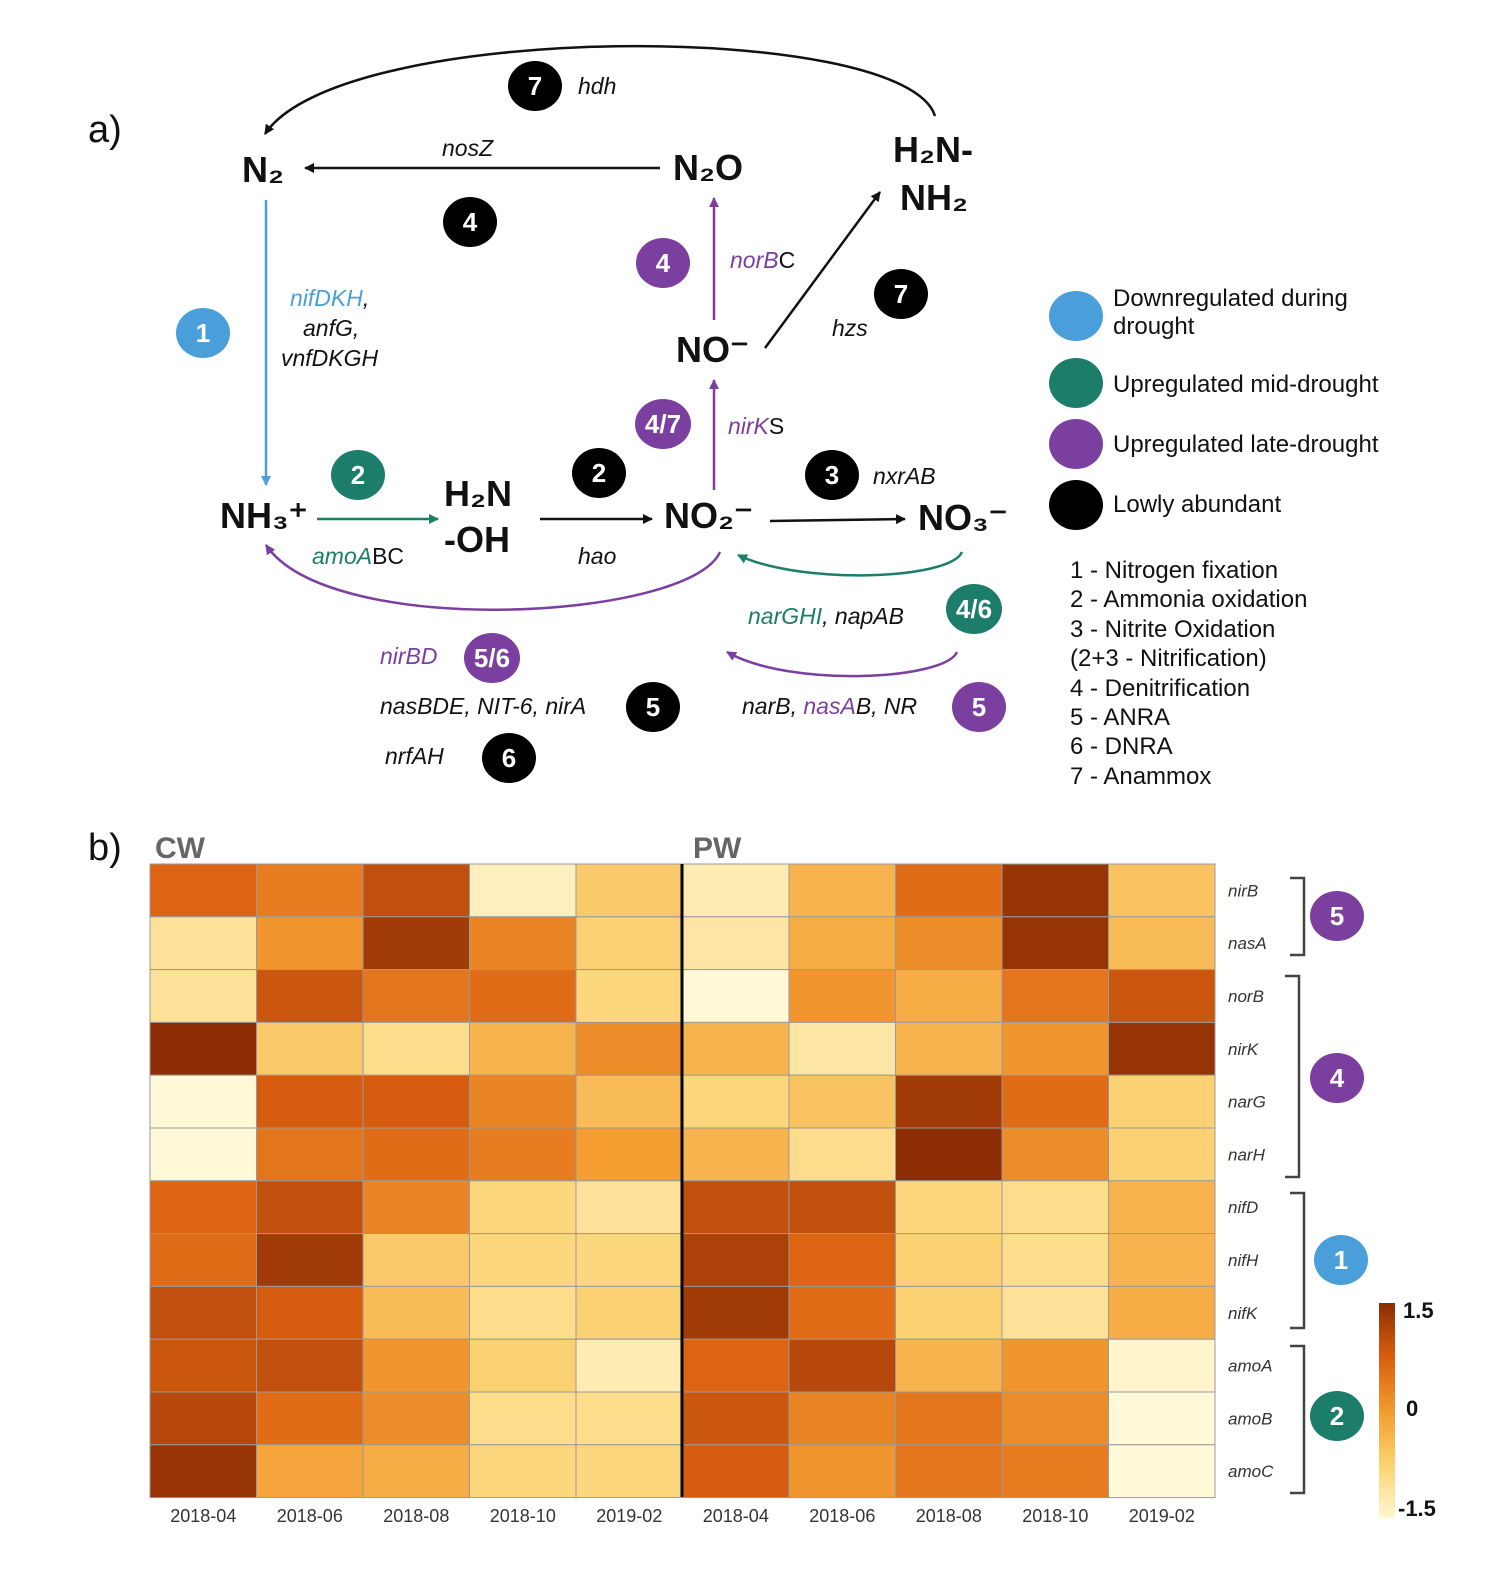 Image resolution: width=1500 pixels, height=1594 pixels. What do you see at coordinates (1174, 570) in the screenshot?
I see `pathway-1: 1 - Nitrogen fixation` at bounding box center [1174, 570].